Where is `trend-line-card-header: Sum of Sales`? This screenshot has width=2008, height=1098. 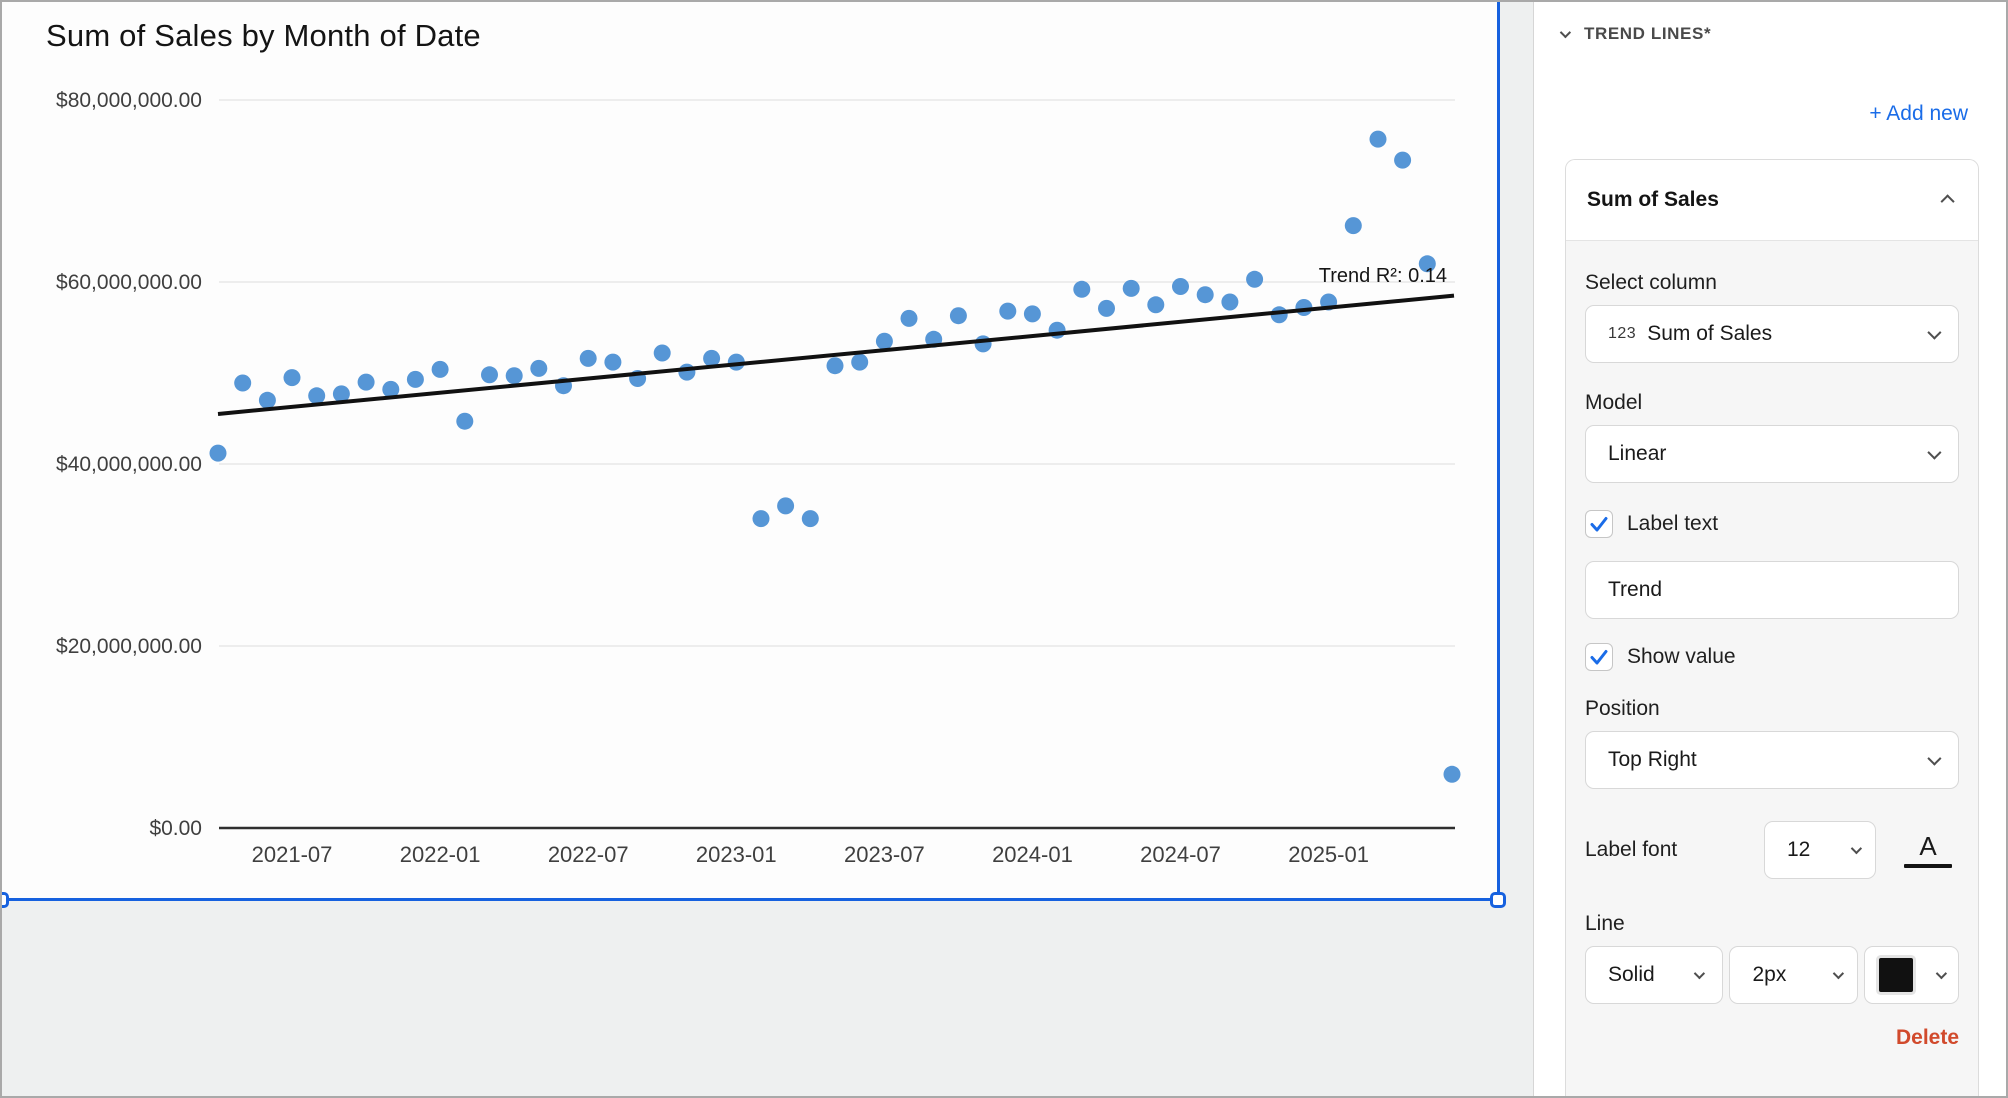 trend-line-card-header: Sum of Sales is located at coordinates (1772, 200).